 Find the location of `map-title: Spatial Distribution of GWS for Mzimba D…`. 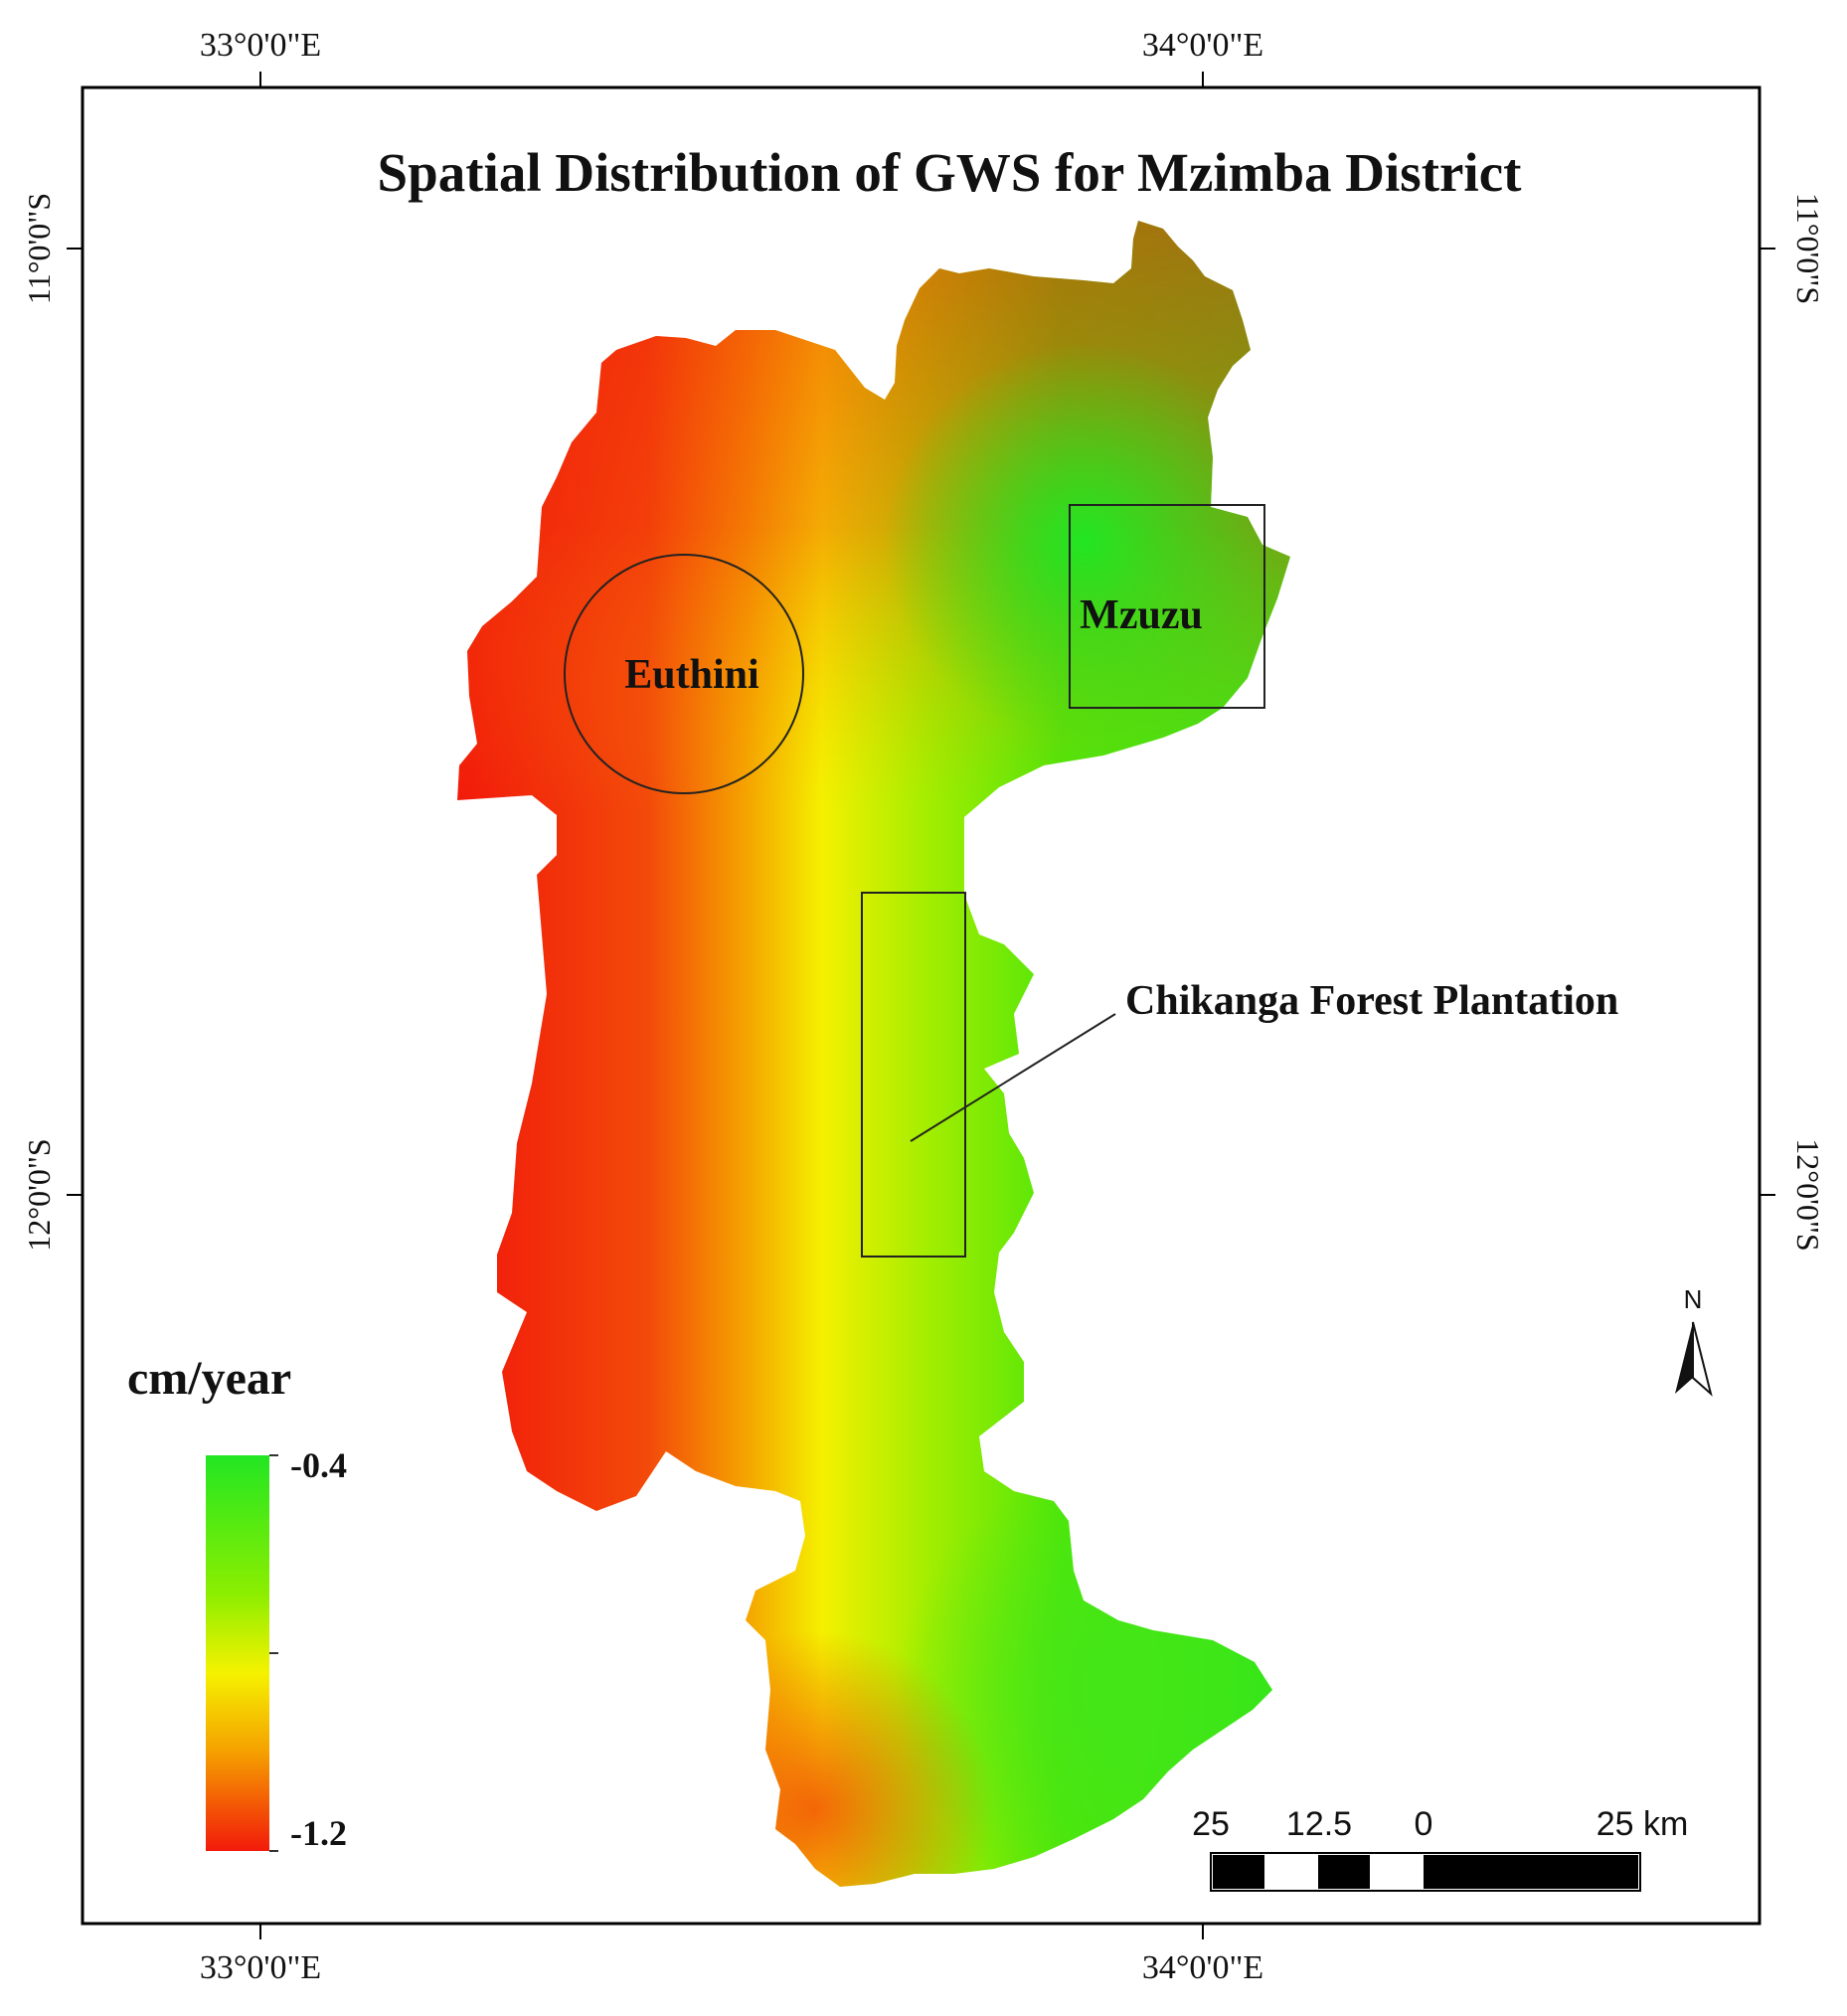

map-title: Spatial Distribution of GWS for Mzimba D… is located at coordinates (950, 172).